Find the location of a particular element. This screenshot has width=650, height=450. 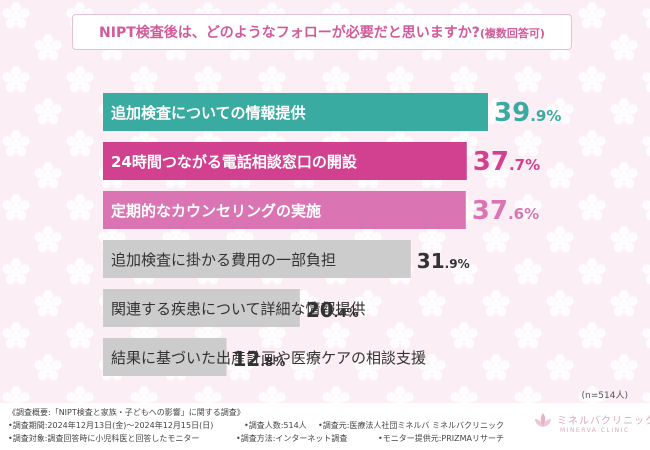

logo-text-en: MINERVA CLINIC is located at coordinates (595, 430).